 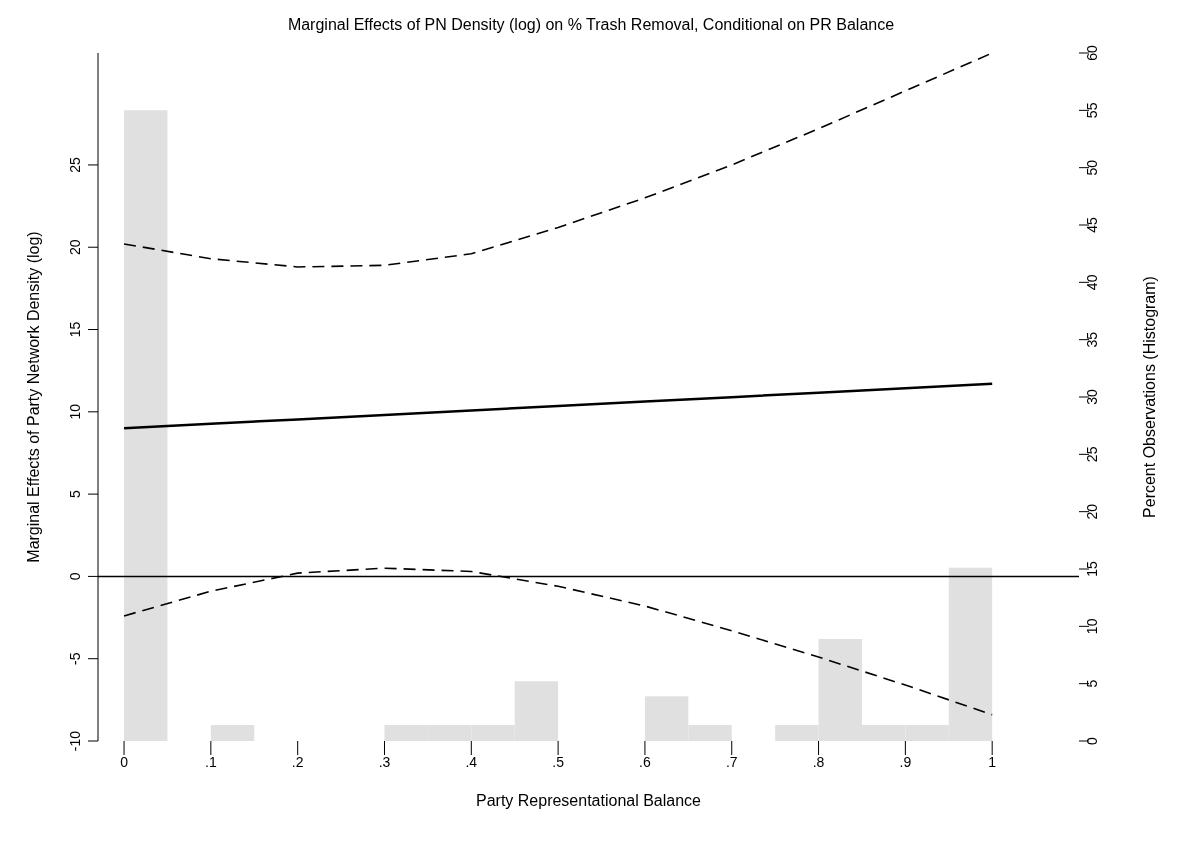 What do you see at coordinates (1092, 397) in the screenshot?
I see `y2-tick-label: 30` at bounding box center [1092, 397].